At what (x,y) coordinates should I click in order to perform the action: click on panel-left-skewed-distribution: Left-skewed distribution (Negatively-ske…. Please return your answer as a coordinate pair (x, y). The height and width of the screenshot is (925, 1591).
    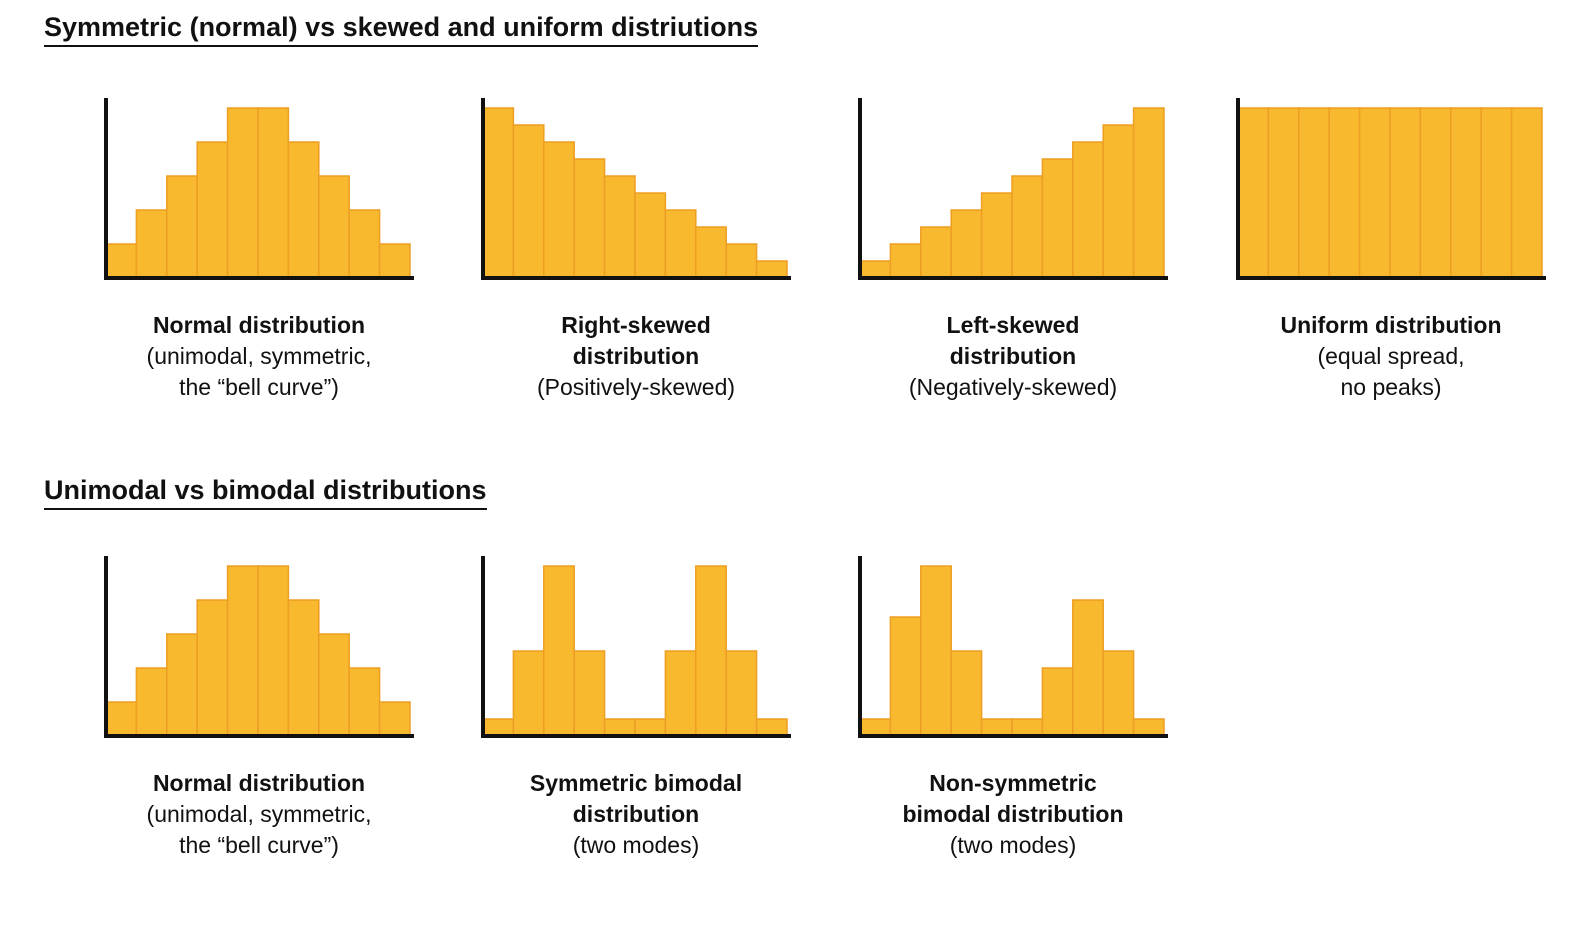
    Looking at the image, I should click on (1013, 250).